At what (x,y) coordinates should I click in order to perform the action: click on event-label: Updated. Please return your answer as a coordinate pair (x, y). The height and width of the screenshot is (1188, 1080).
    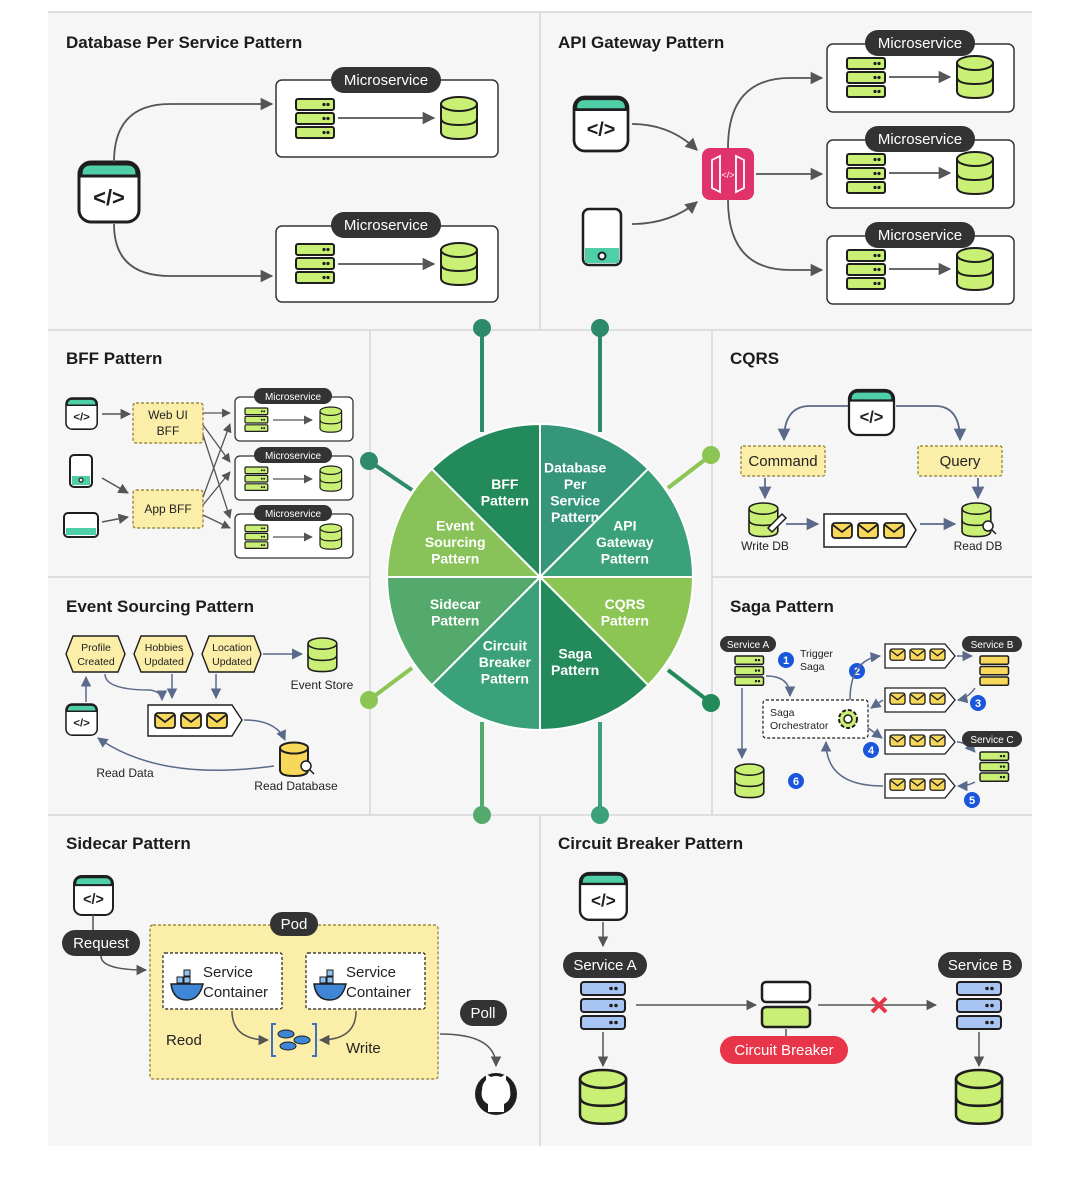
    Looking at the image, I should click on (164, 662).